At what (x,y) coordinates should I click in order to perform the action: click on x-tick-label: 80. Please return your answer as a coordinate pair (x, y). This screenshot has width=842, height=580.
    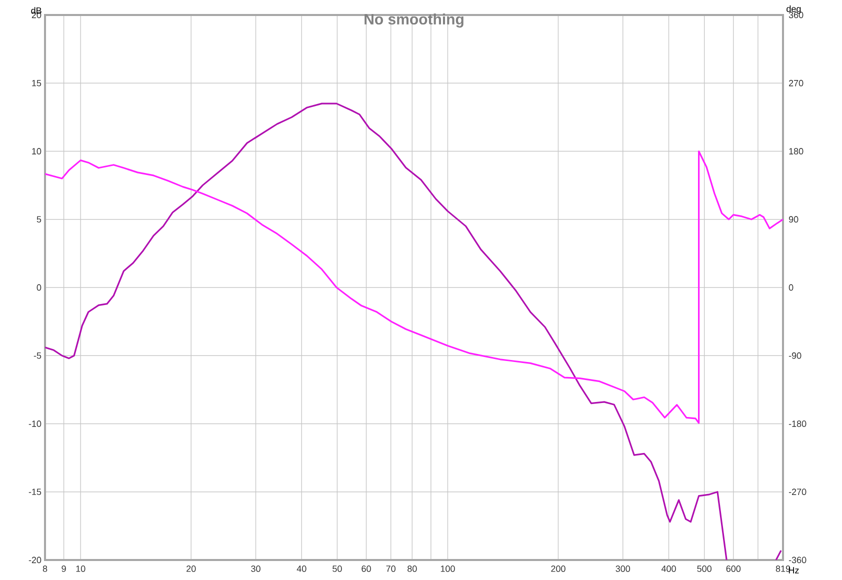
    Looking at the image, I should click on (412, 569).